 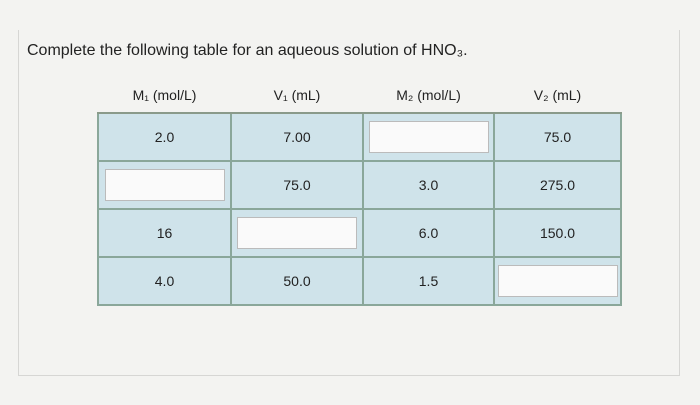 I want to click on column-header: V₁ (mL), so click(x=297, y=96).